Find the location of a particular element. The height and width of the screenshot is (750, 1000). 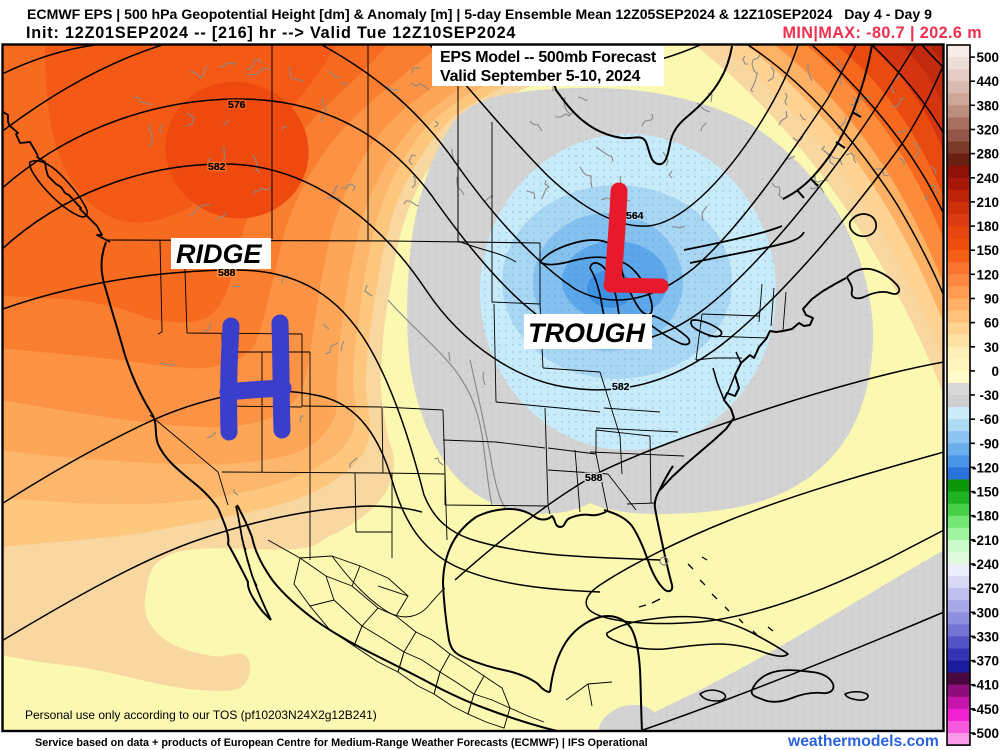

svg-text: -30 is located at coordinates (989, 395).